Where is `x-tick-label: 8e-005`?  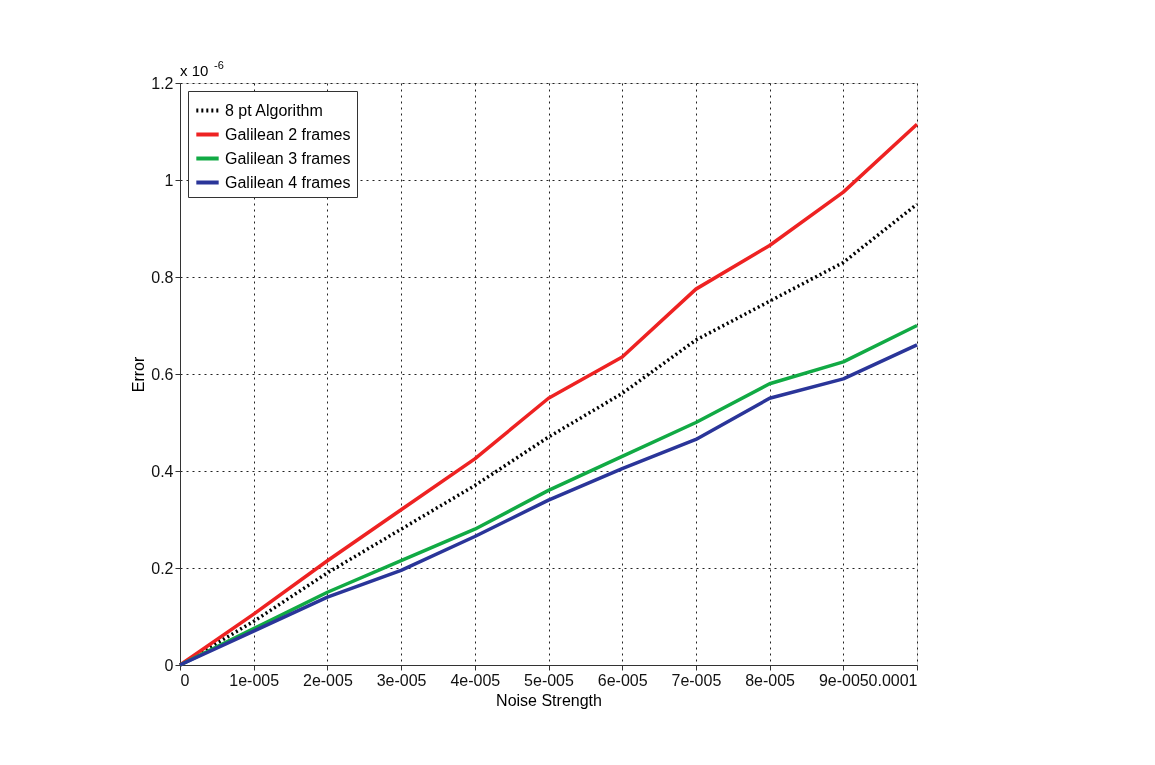 x-tick-label: 8e-005 is located at coordinates (770, 680).